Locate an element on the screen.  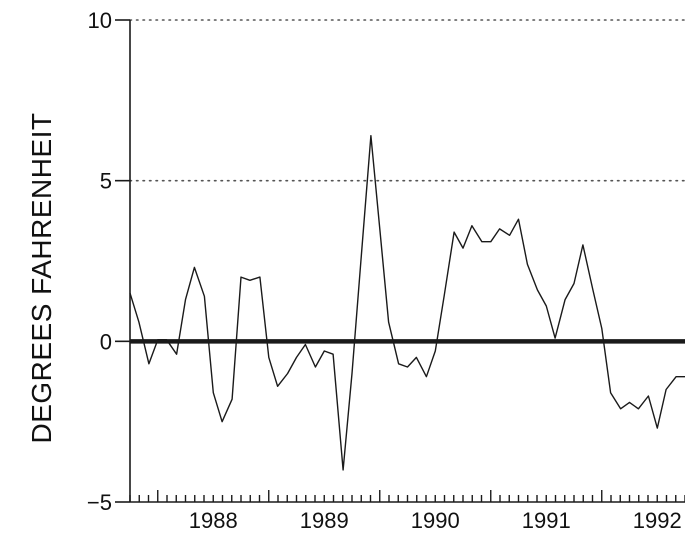
y-tick-label: 0 is located at coordinates (106, 341).